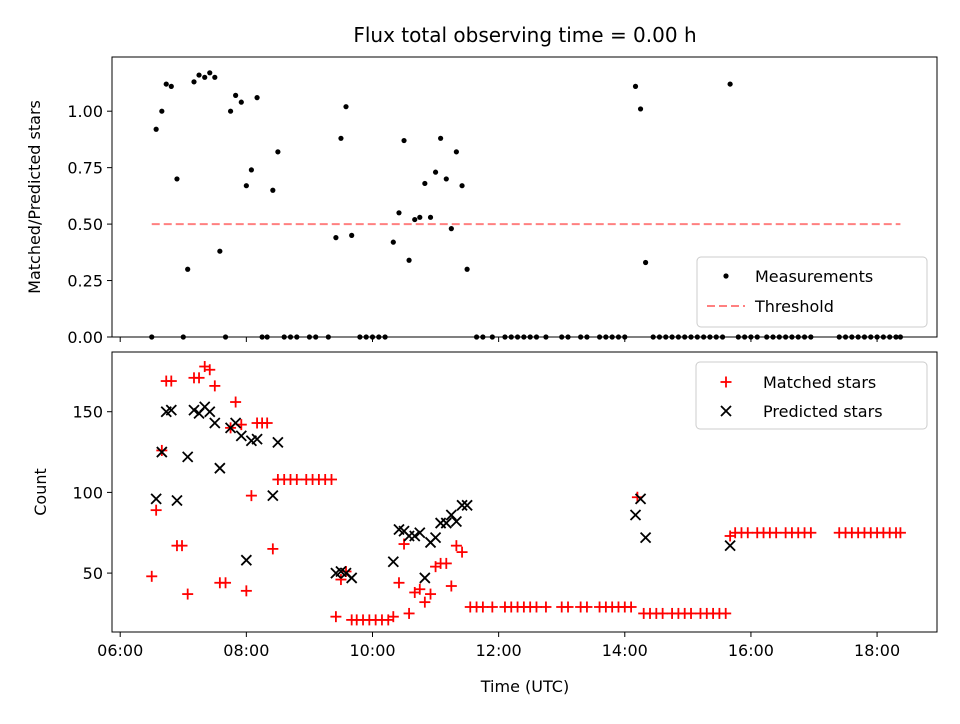 This screenshot has height=724, width=960. Describe the element at coordinates (726, 276) in the screenshot. I see `legend-measurements-marker` at that location.